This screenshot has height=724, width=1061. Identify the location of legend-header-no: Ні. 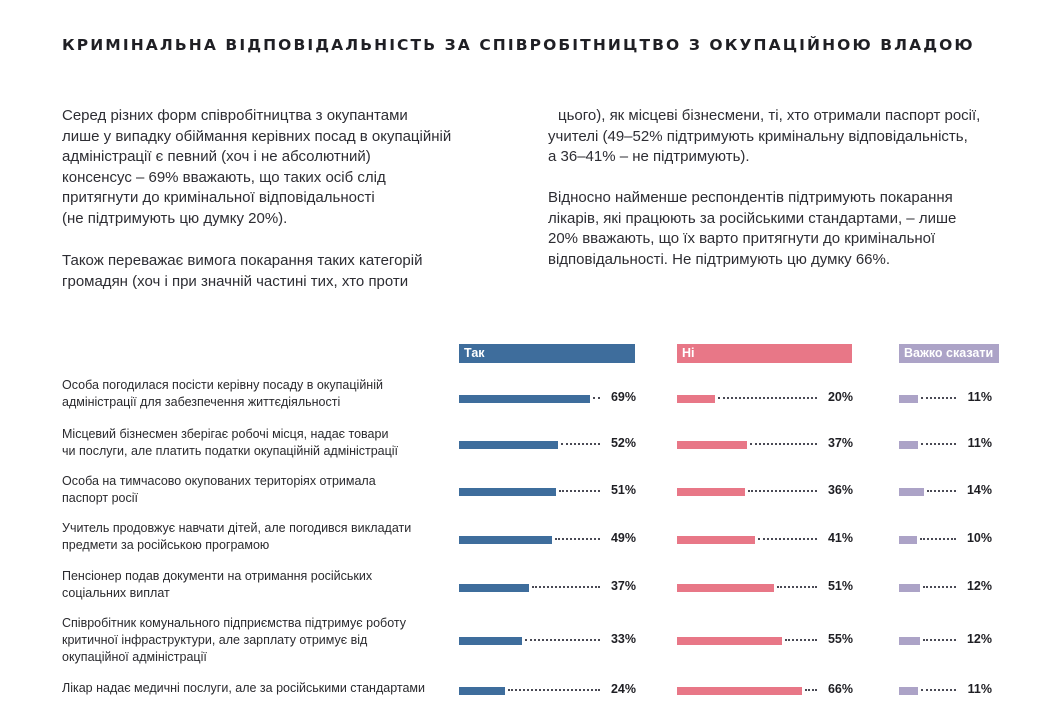
(764, 353).